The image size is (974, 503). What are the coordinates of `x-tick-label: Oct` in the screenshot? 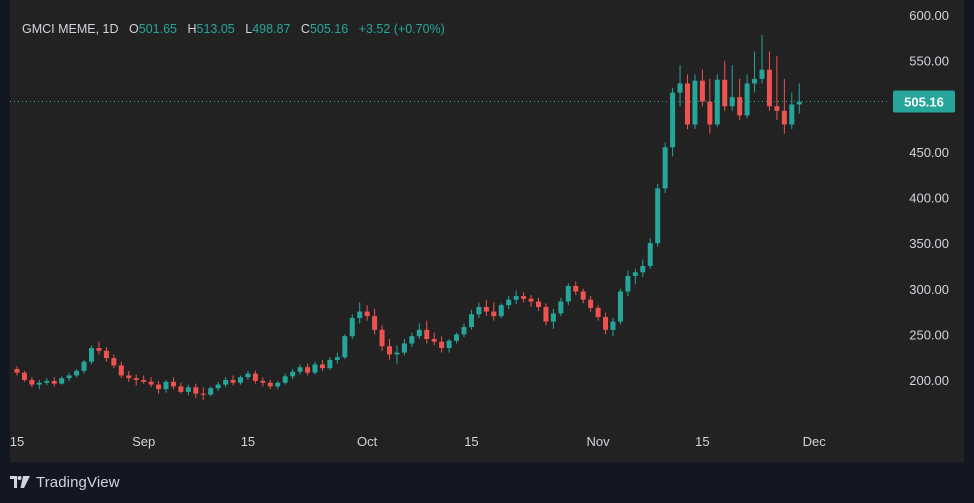 It's located at (367, 441).